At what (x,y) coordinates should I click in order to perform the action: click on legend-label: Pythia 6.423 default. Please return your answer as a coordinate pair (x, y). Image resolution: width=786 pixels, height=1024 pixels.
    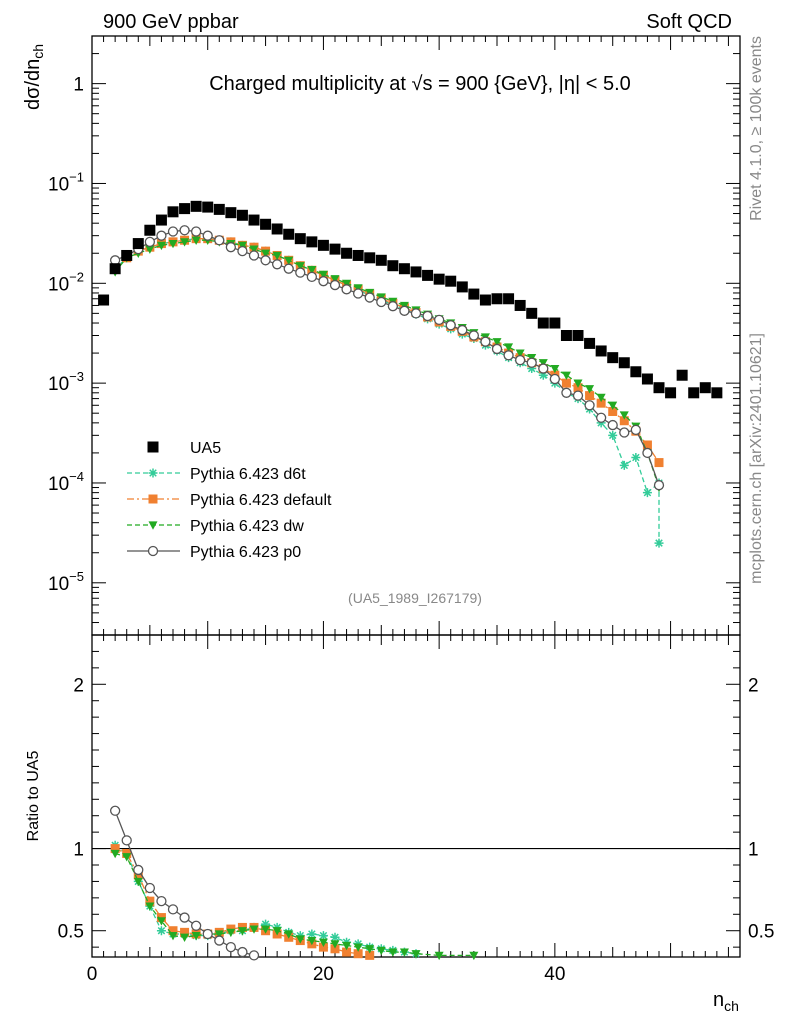
    Looking at the image, I should click on (261, 500).